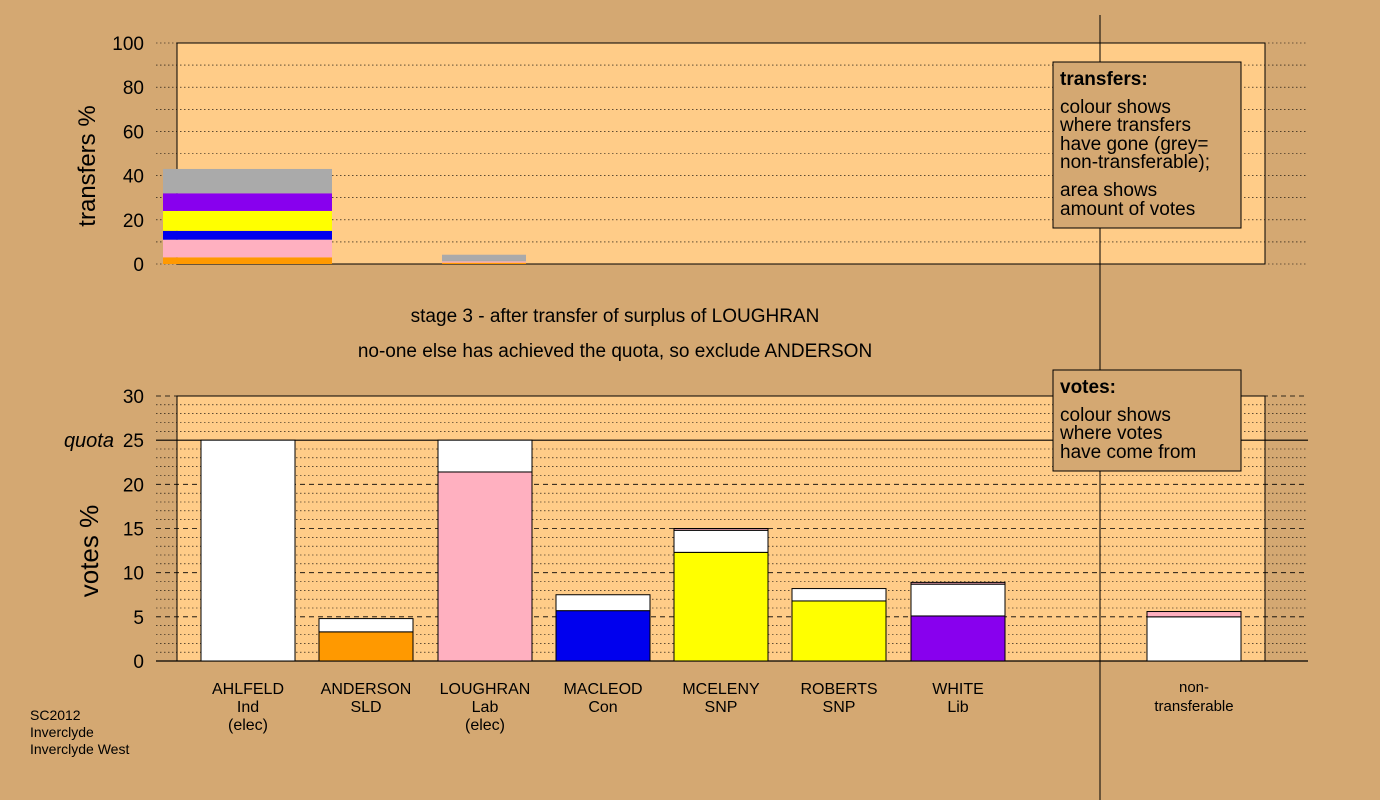 The height and width of the screenshot is (800, 1380). I want to click on transfers-y-axis-label: transfers %, so click(87, 165).